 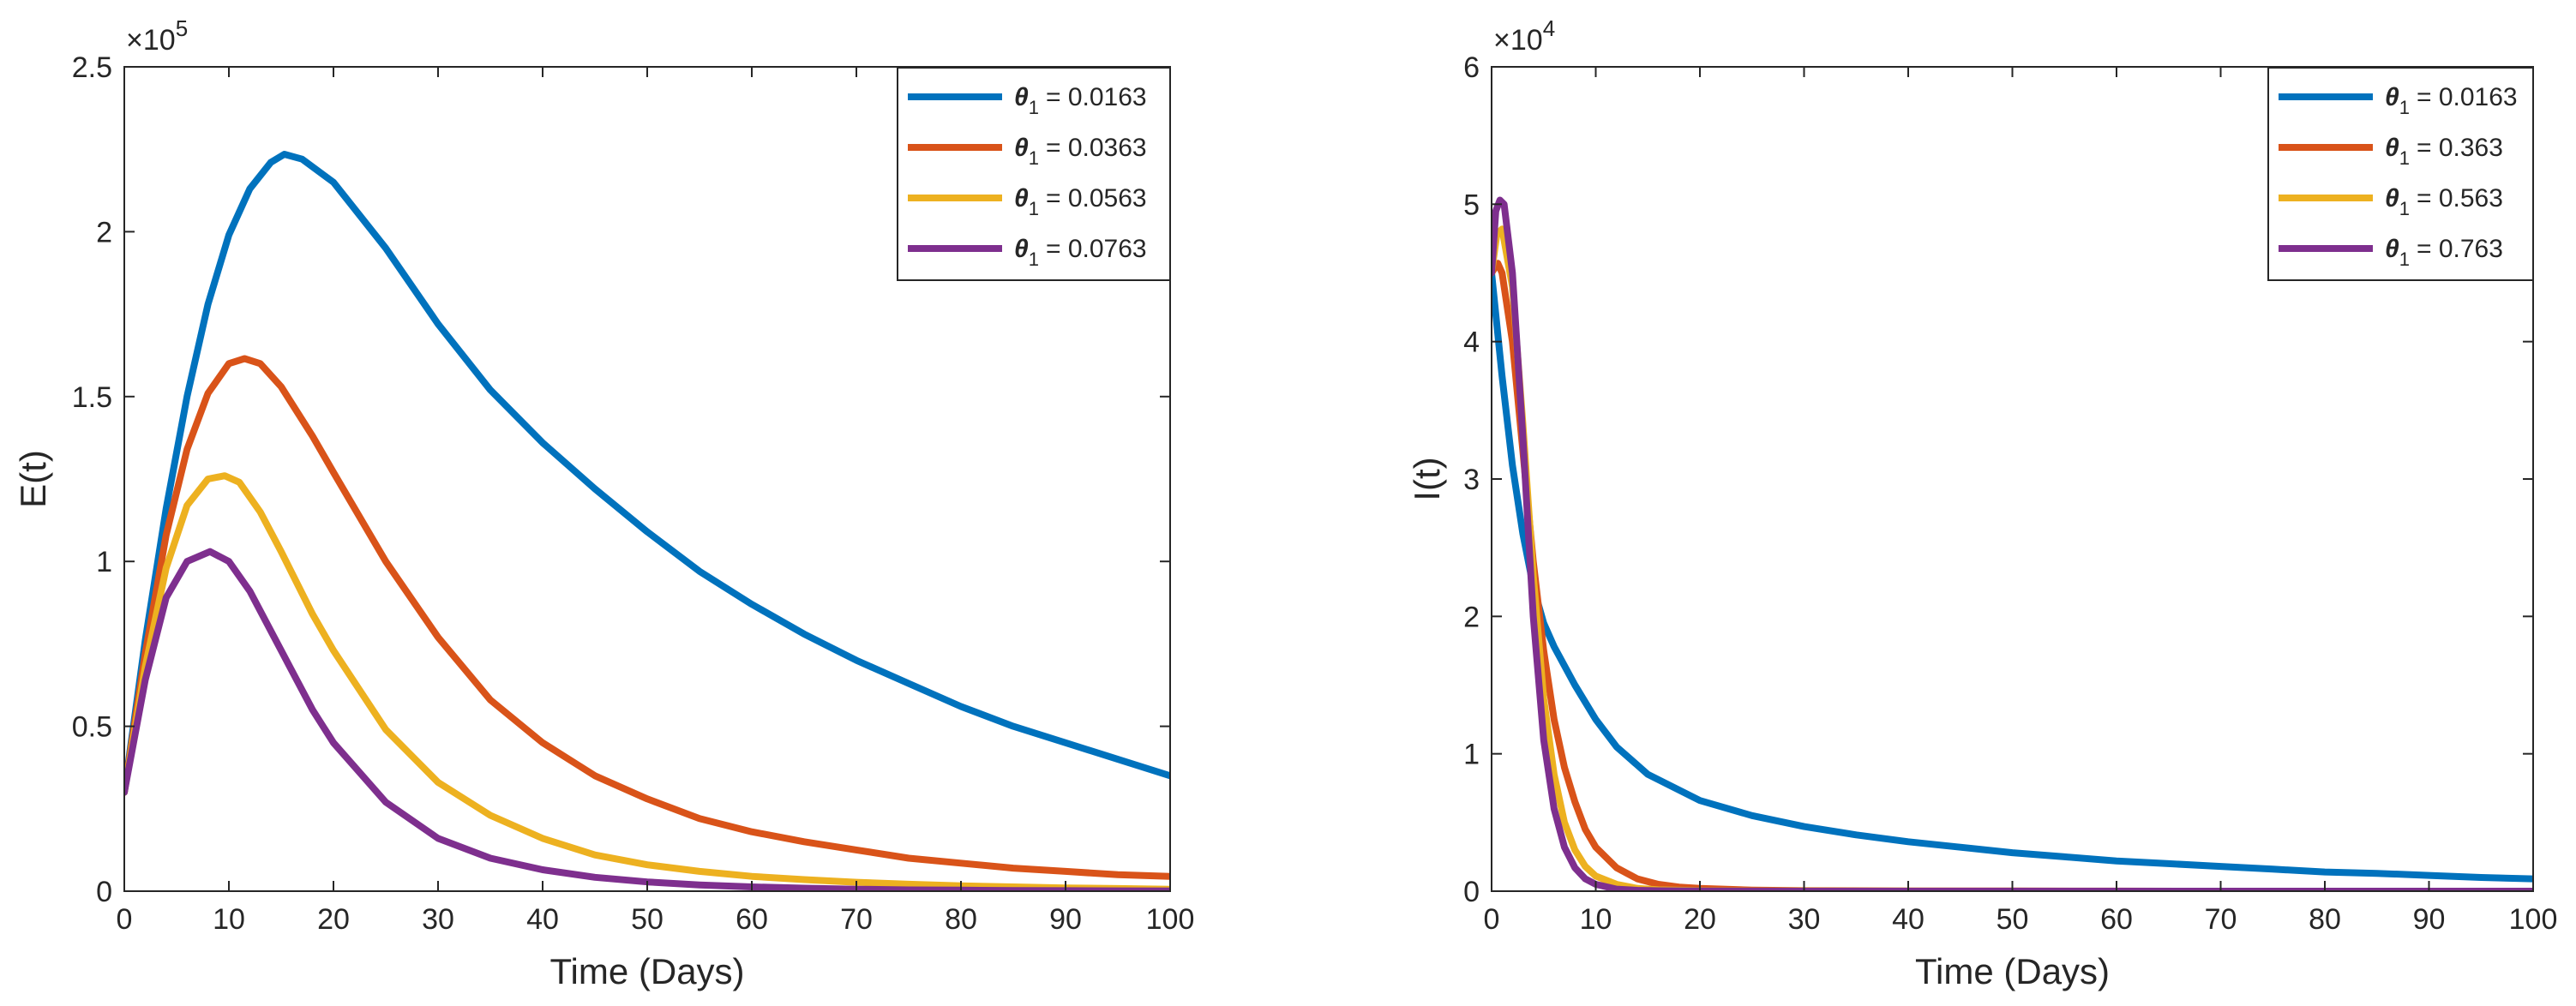 I want to click on legend-entry-4: θ1 = 0.0763, so click(x=1080, y=252).